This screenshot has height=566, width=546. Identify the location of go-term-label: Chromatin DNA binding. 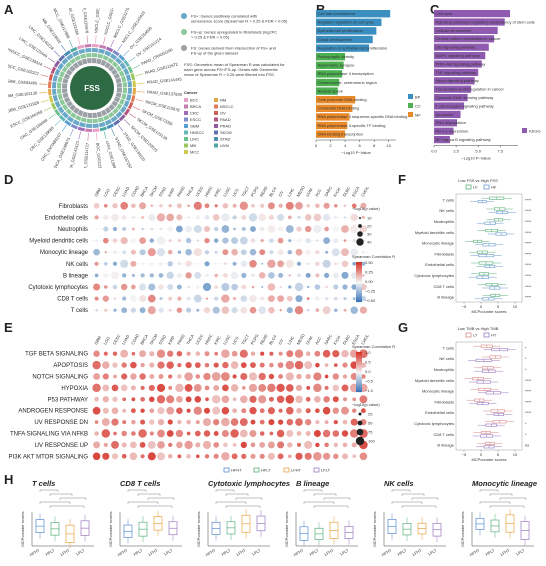
(339, 108).